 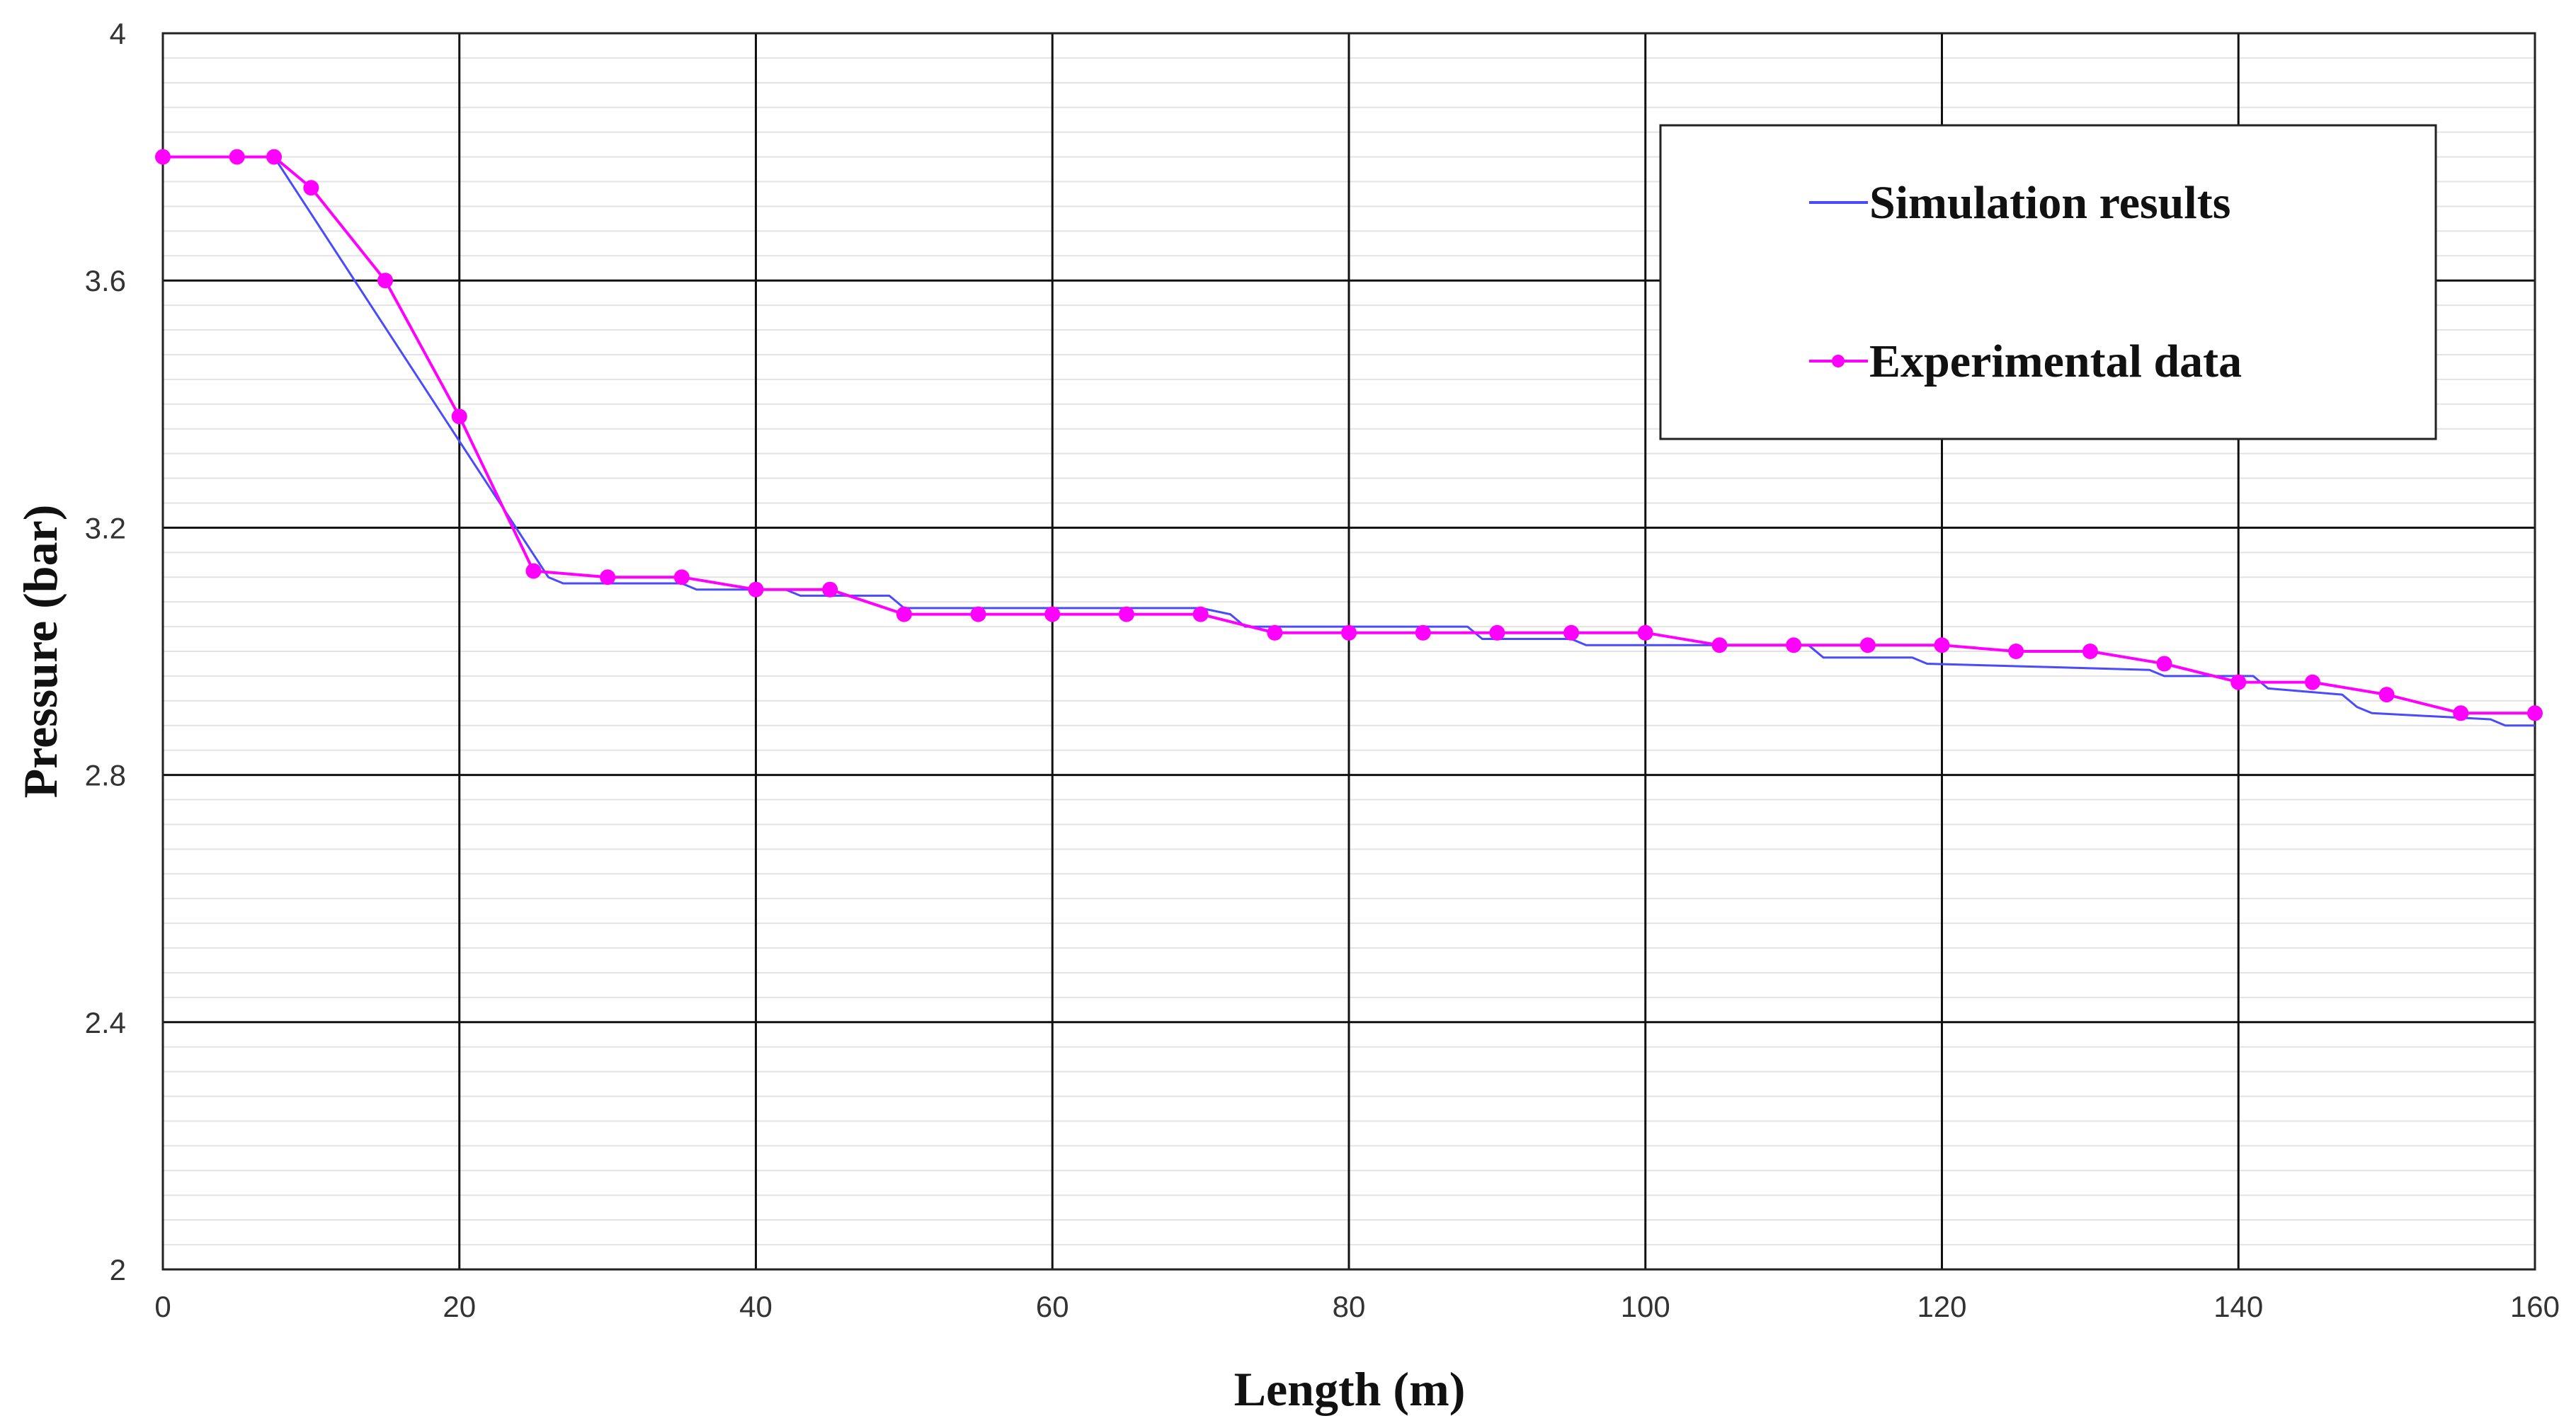 What do you see at coordinates (40, 652) in the screenshot?
I see `y-axis-title: Pressure (bar)` at bounding box center [40, 652].